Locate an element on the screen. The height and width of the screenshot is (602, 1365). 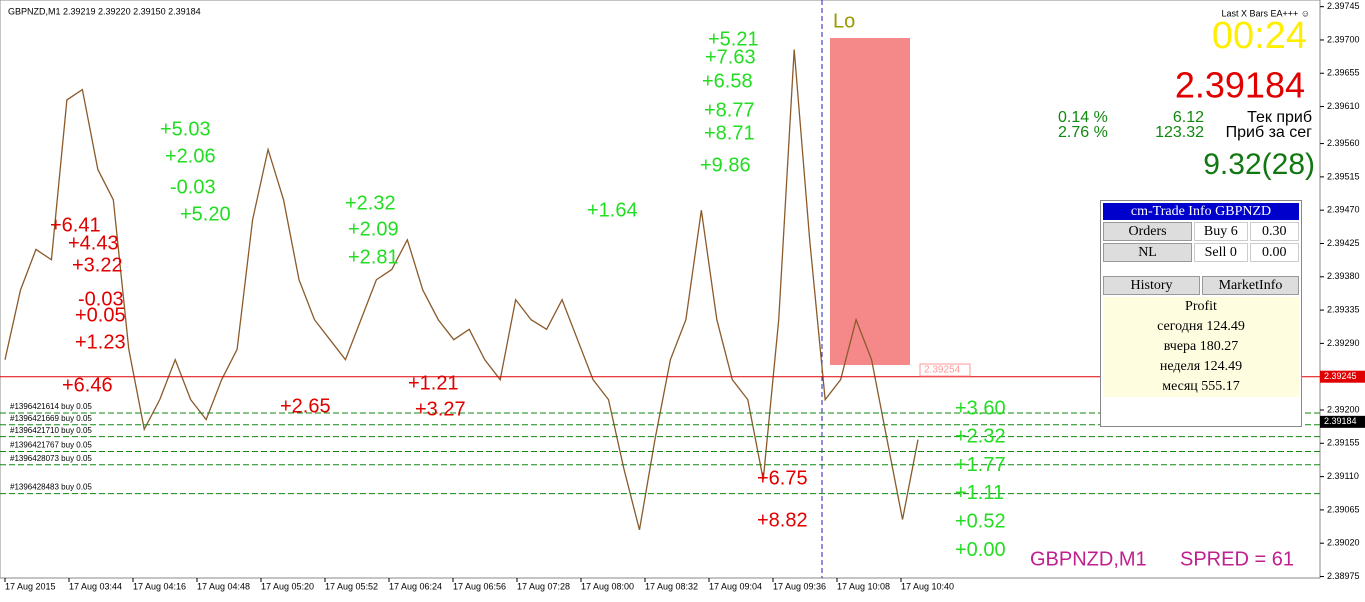
y-tick-label: 2.39610 is located at coordinates (1343, 106).